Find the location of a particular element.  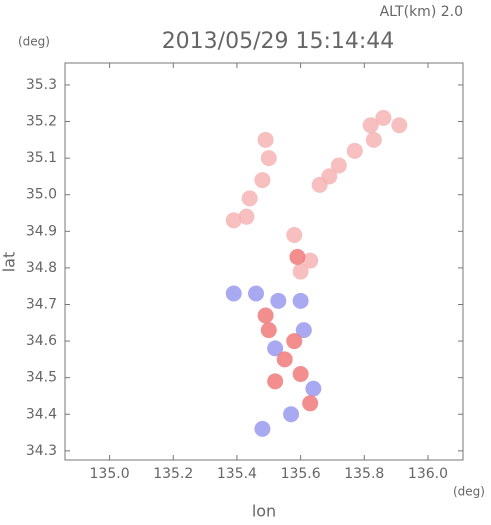

header: ALT(km) 2.0 is located at coordinates (421, 12).